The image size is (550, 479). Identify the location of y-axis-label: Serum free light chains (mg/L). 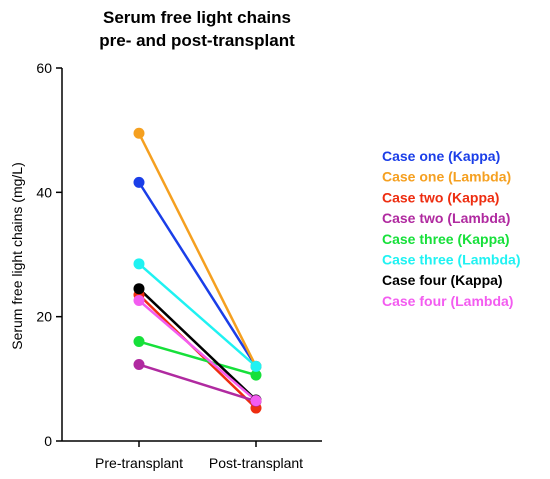
(17, 256).